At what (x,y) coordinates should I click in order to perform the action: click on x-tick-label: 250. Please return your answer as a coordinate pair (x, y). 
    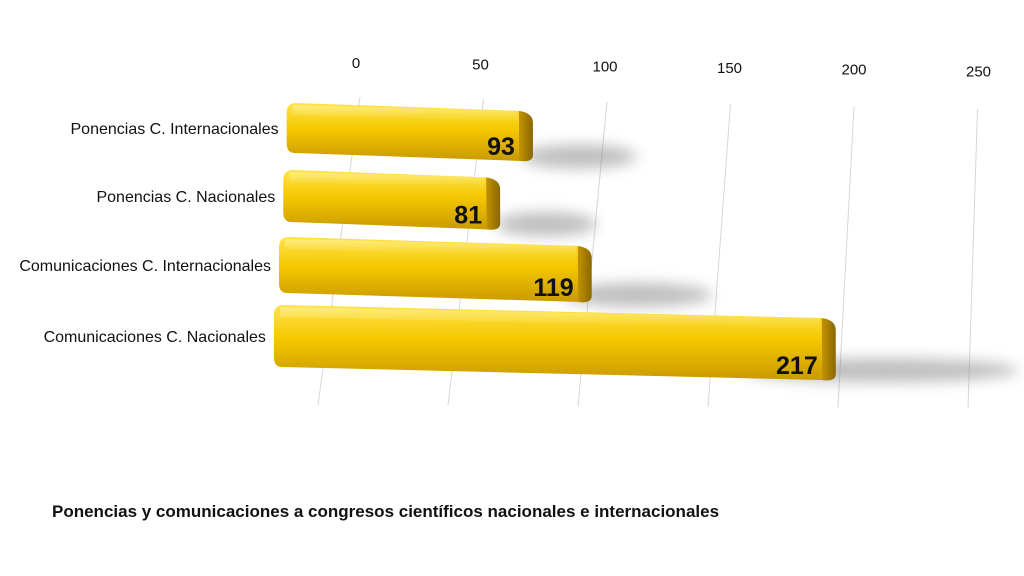
    Looking at the image, I should click on (978, 71).